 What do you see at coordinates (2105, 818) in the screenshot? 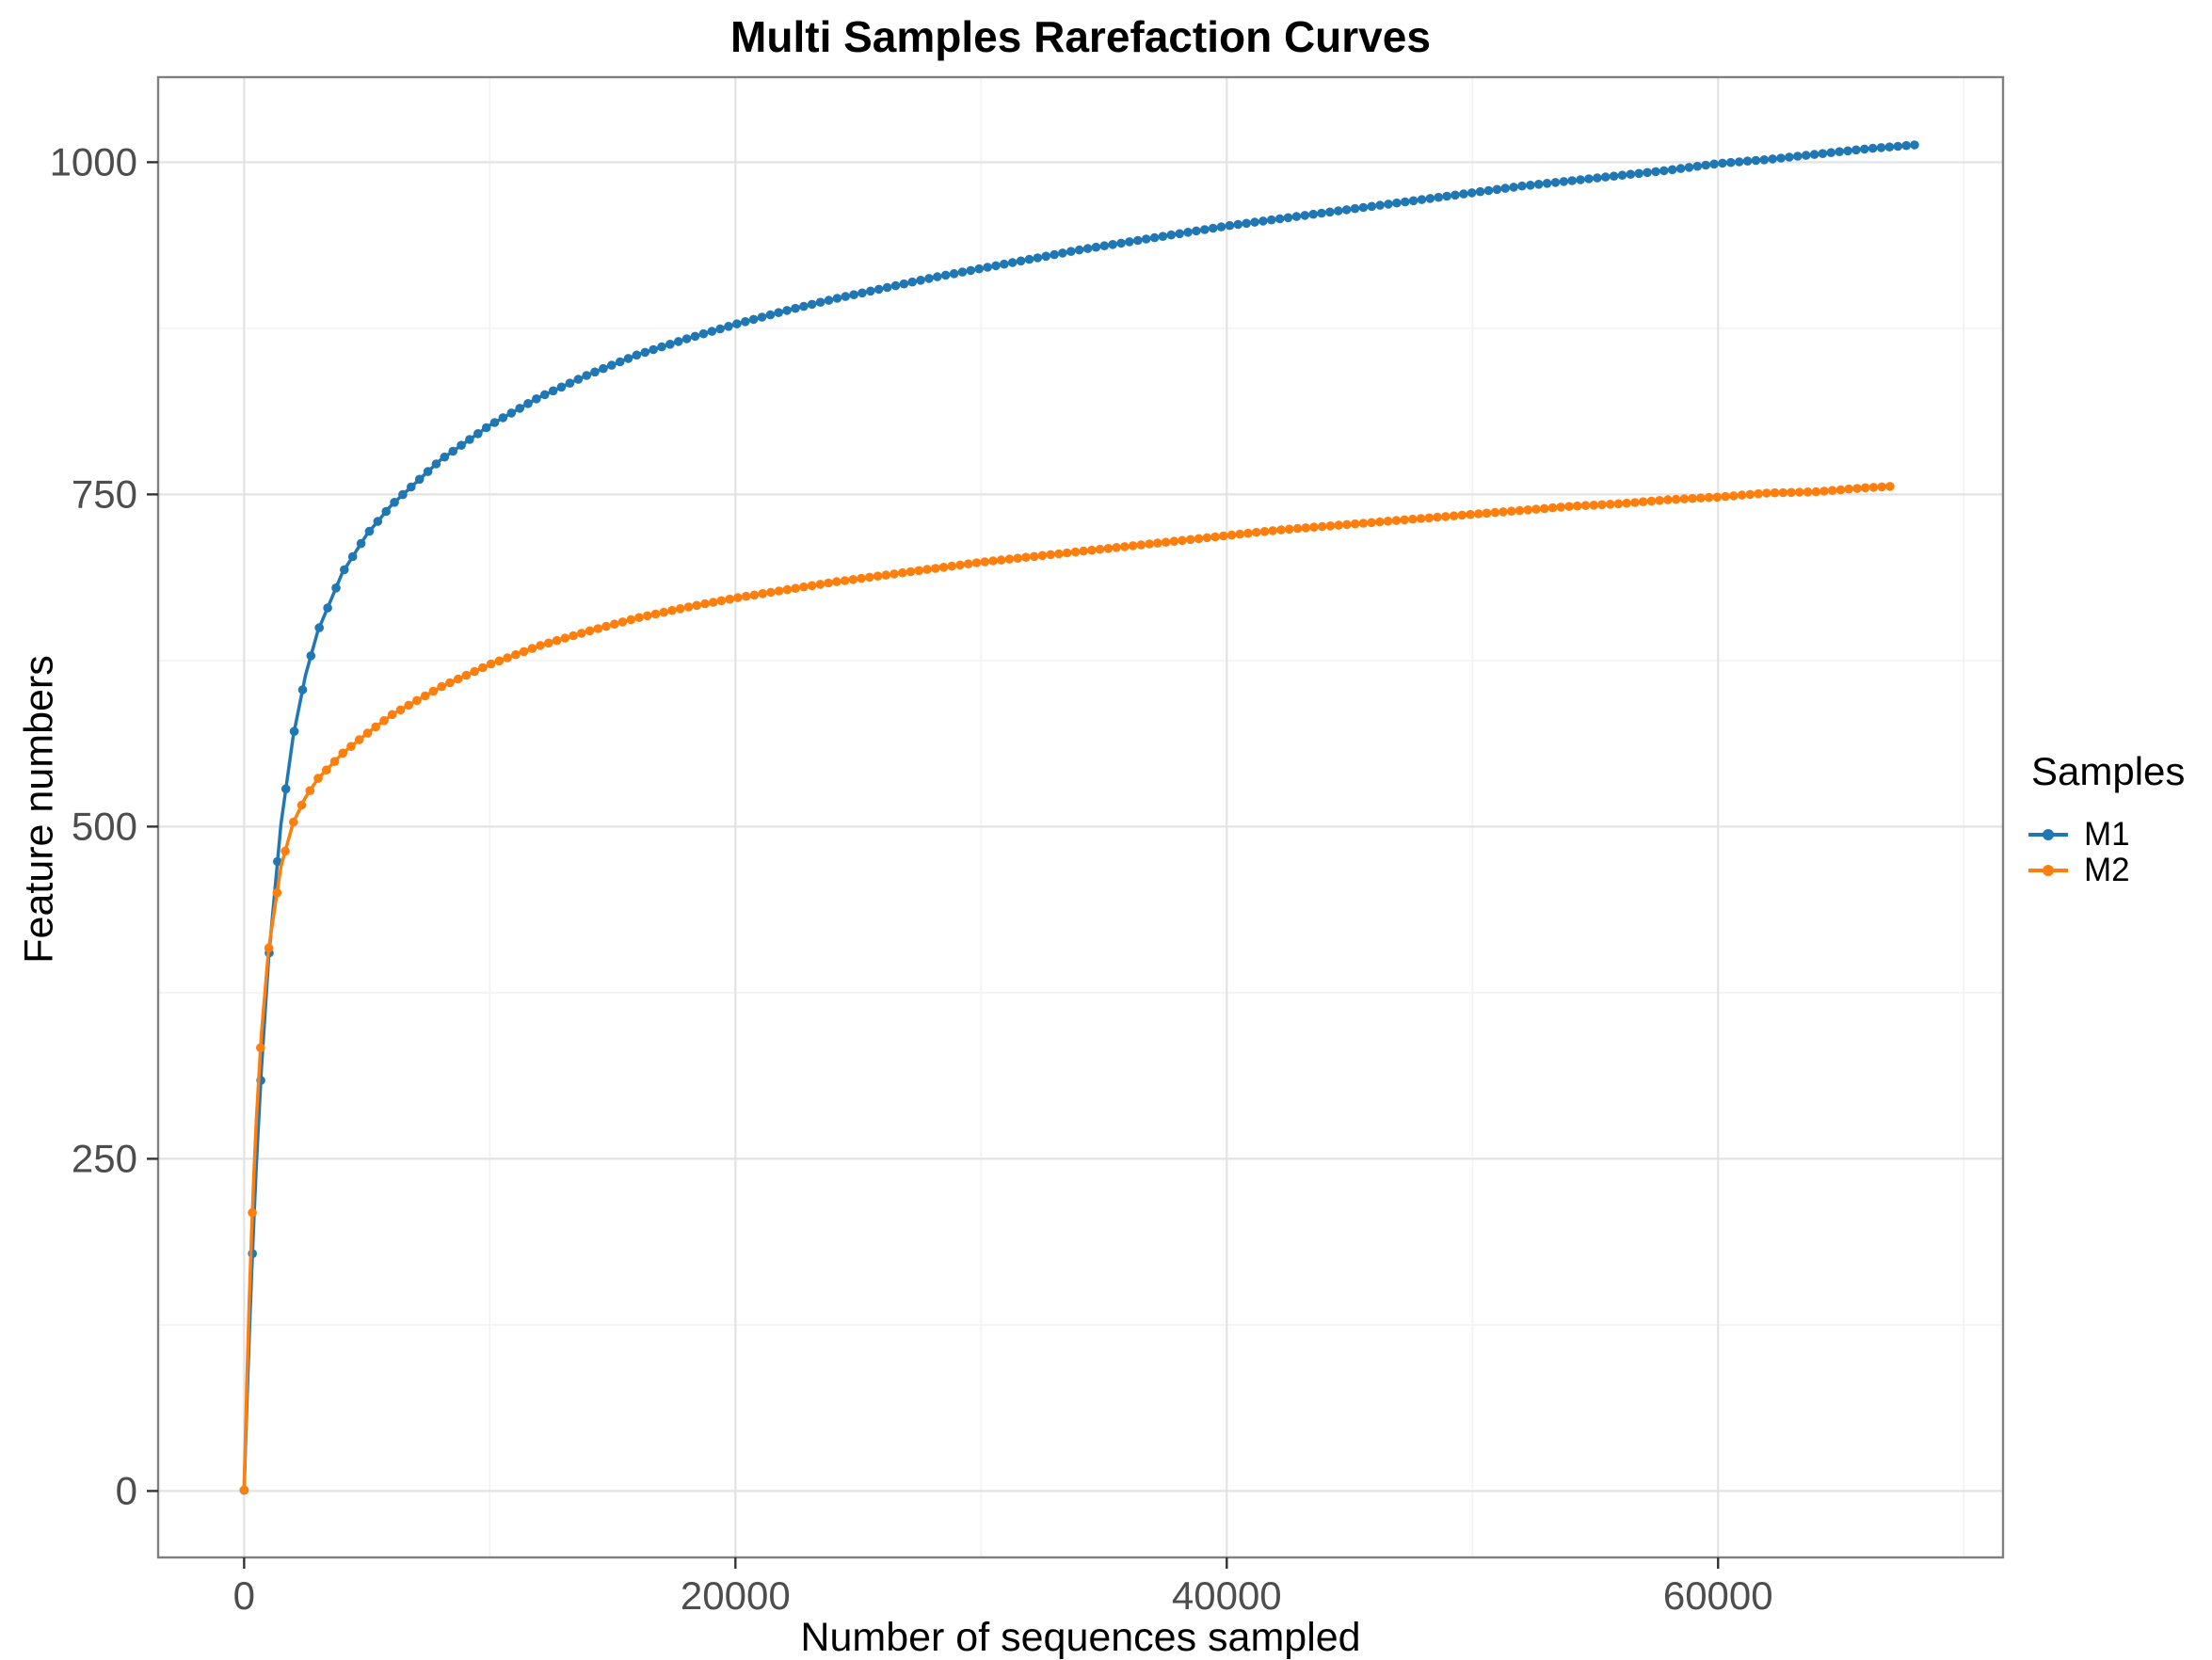
I see `legend: Samples M1 M2` at bounding box center [2105, 818].